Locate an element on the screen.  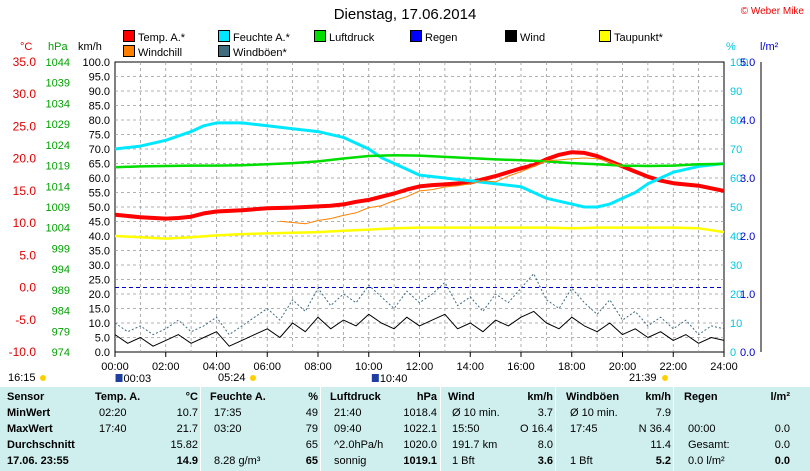
x-tick-label: 02:00 is located at coordinates (166, 367).